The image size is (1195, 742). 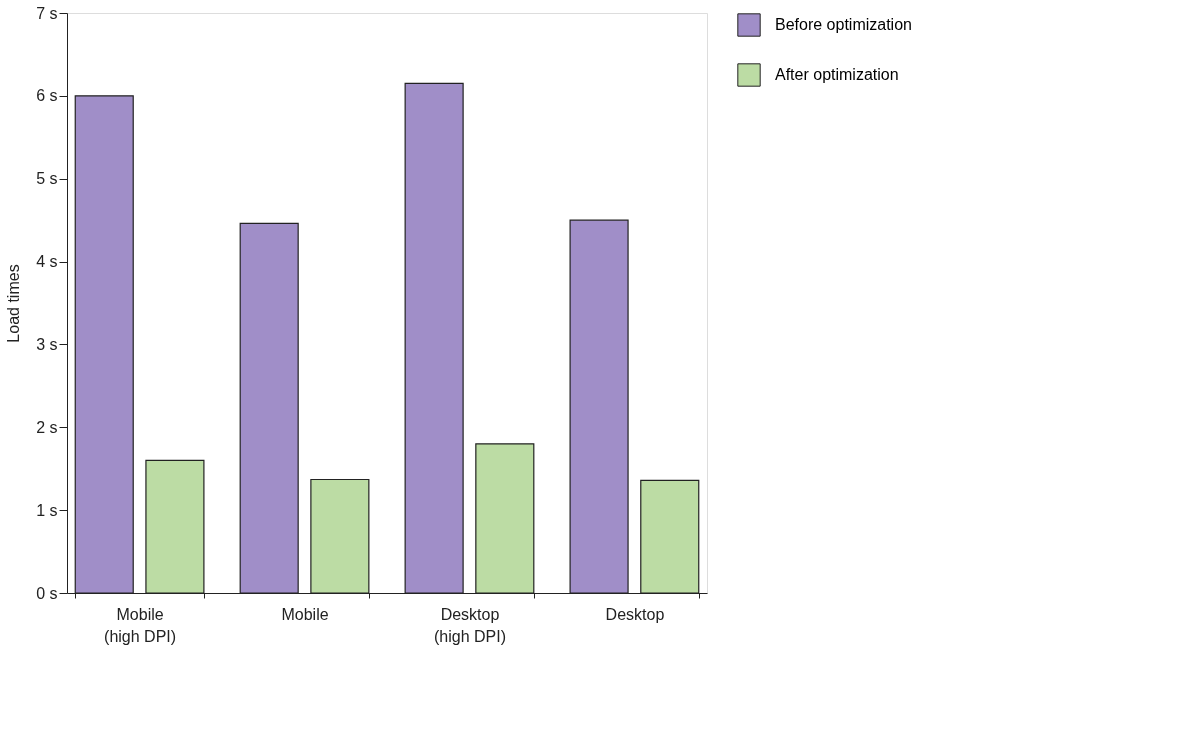 I want to click on y-tick-label: 3 s, so click(x=47, y=344).